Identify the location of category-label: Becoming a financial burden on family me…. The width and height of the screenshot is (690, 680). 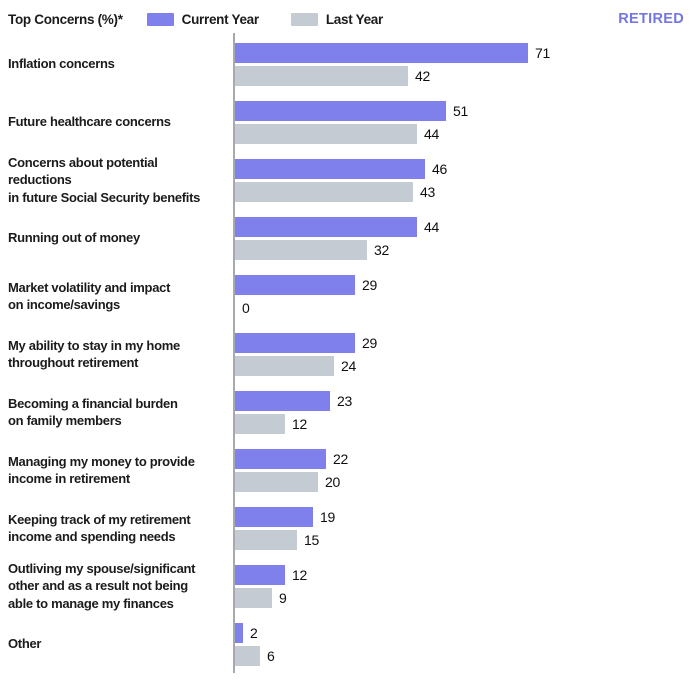
(93, 411).